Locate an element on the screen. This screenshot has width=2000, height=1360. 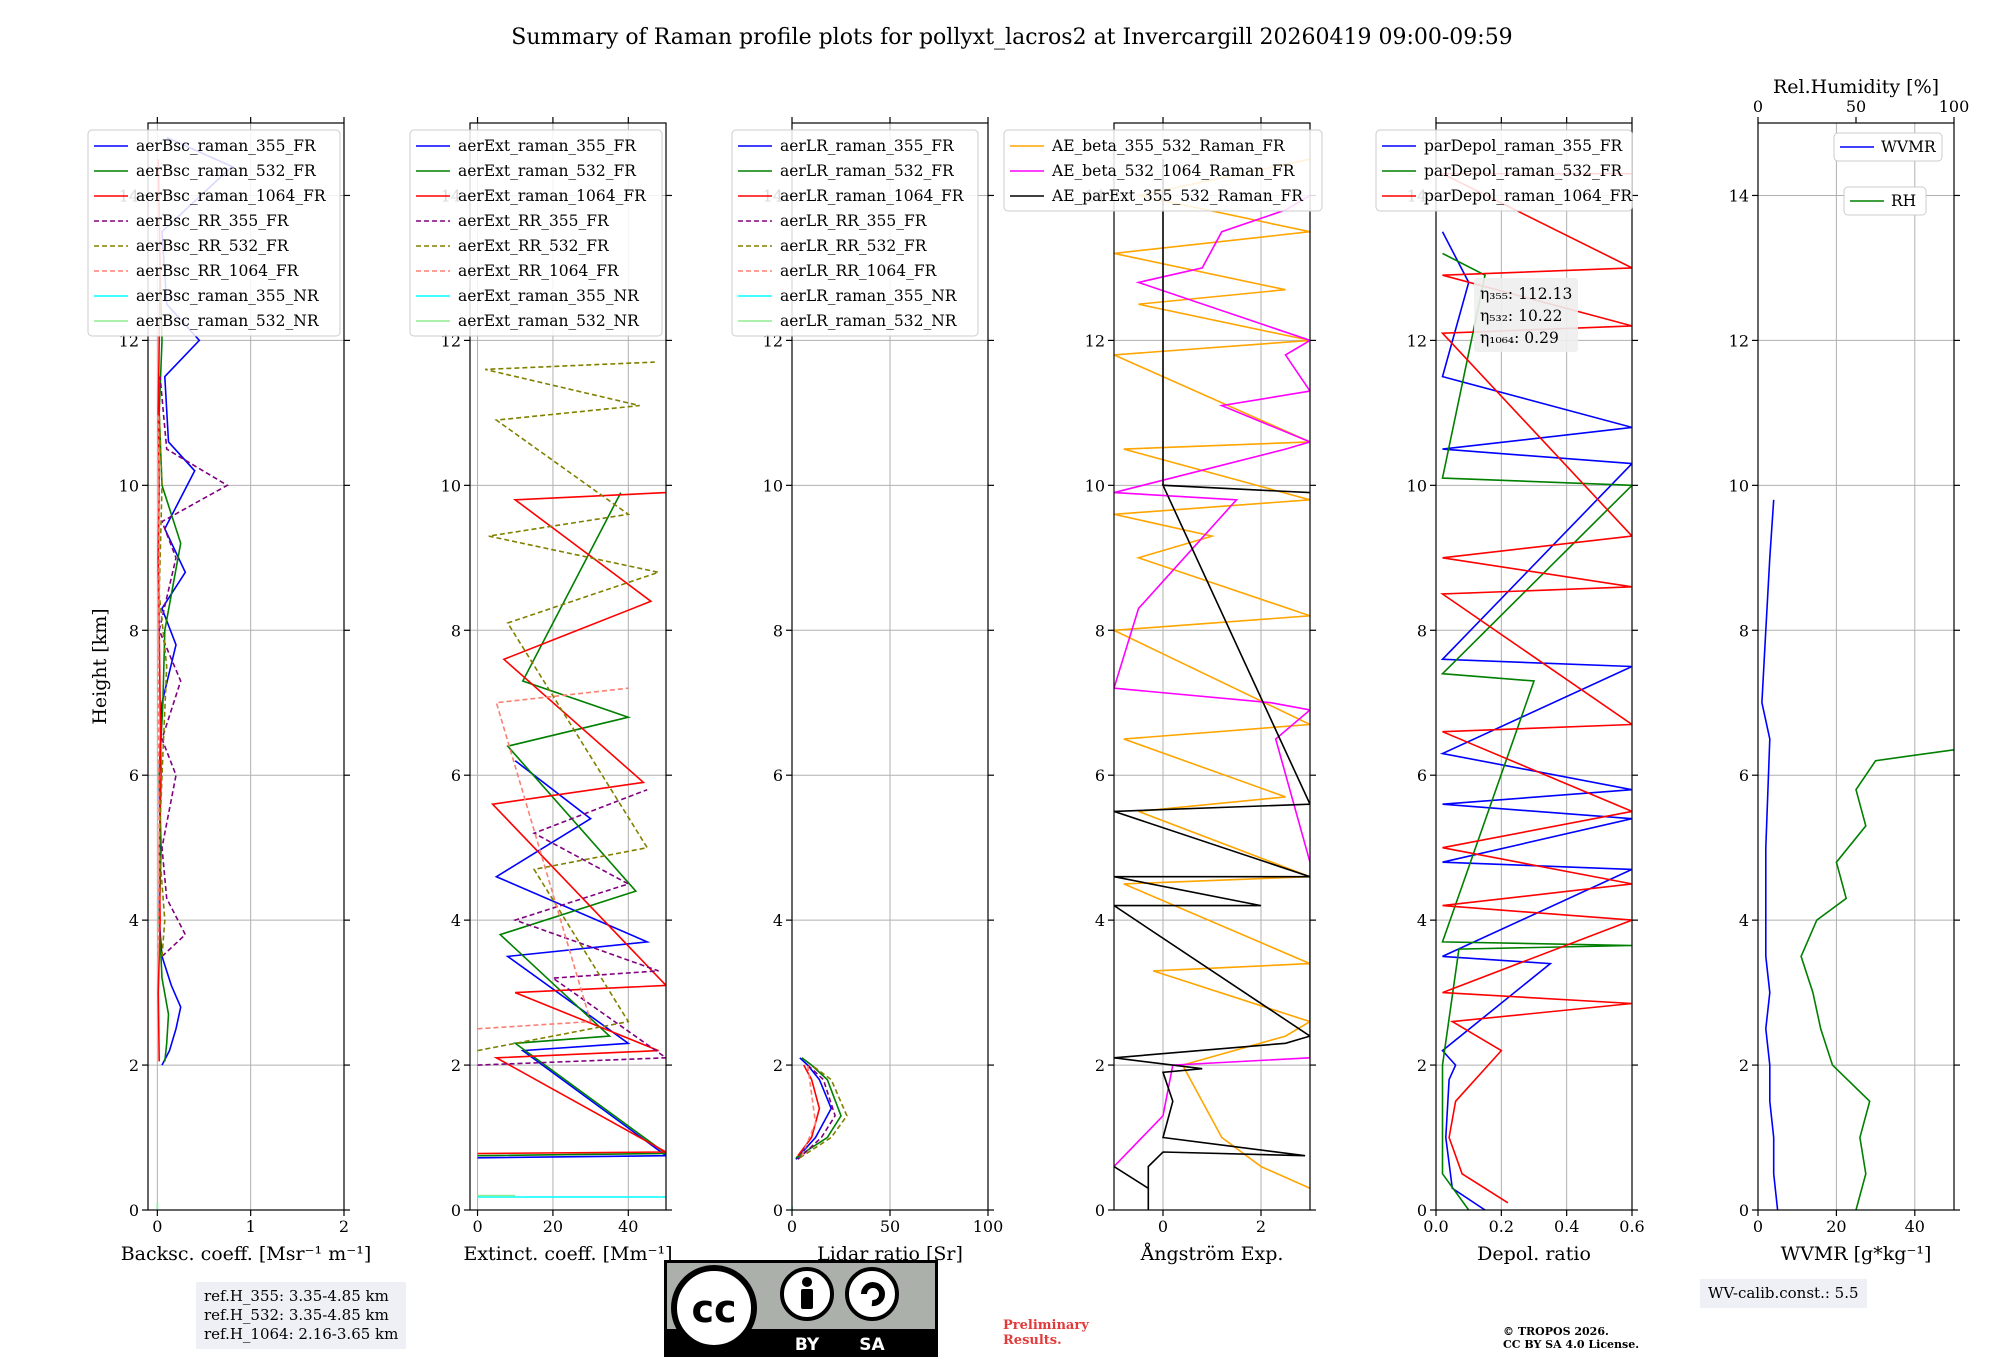
x-tick-label: 50 is located at coordinates (890, 1226).